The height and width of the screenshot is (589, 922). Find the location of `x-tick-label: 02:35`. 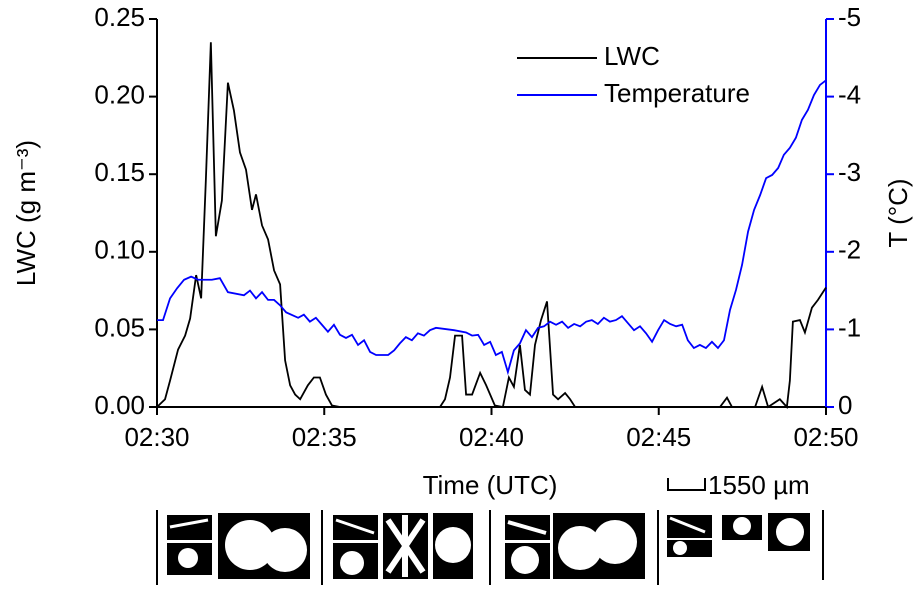

x-tick-label: 02:35 is located at coordinates (324, 437).